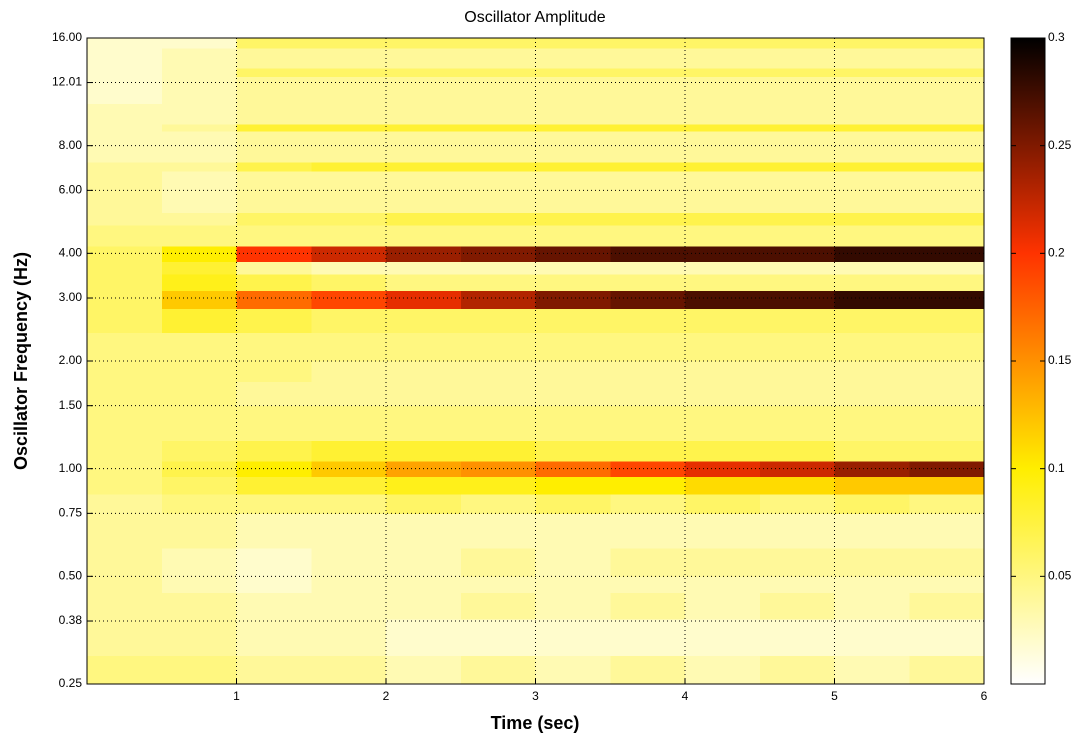 This screenshot has height=740, width=1080. What do you see at coordinates (1060, 576) in the screenshot?
I see `colorbar-tick-label: 0.05` at bounding box center [1060, 576].